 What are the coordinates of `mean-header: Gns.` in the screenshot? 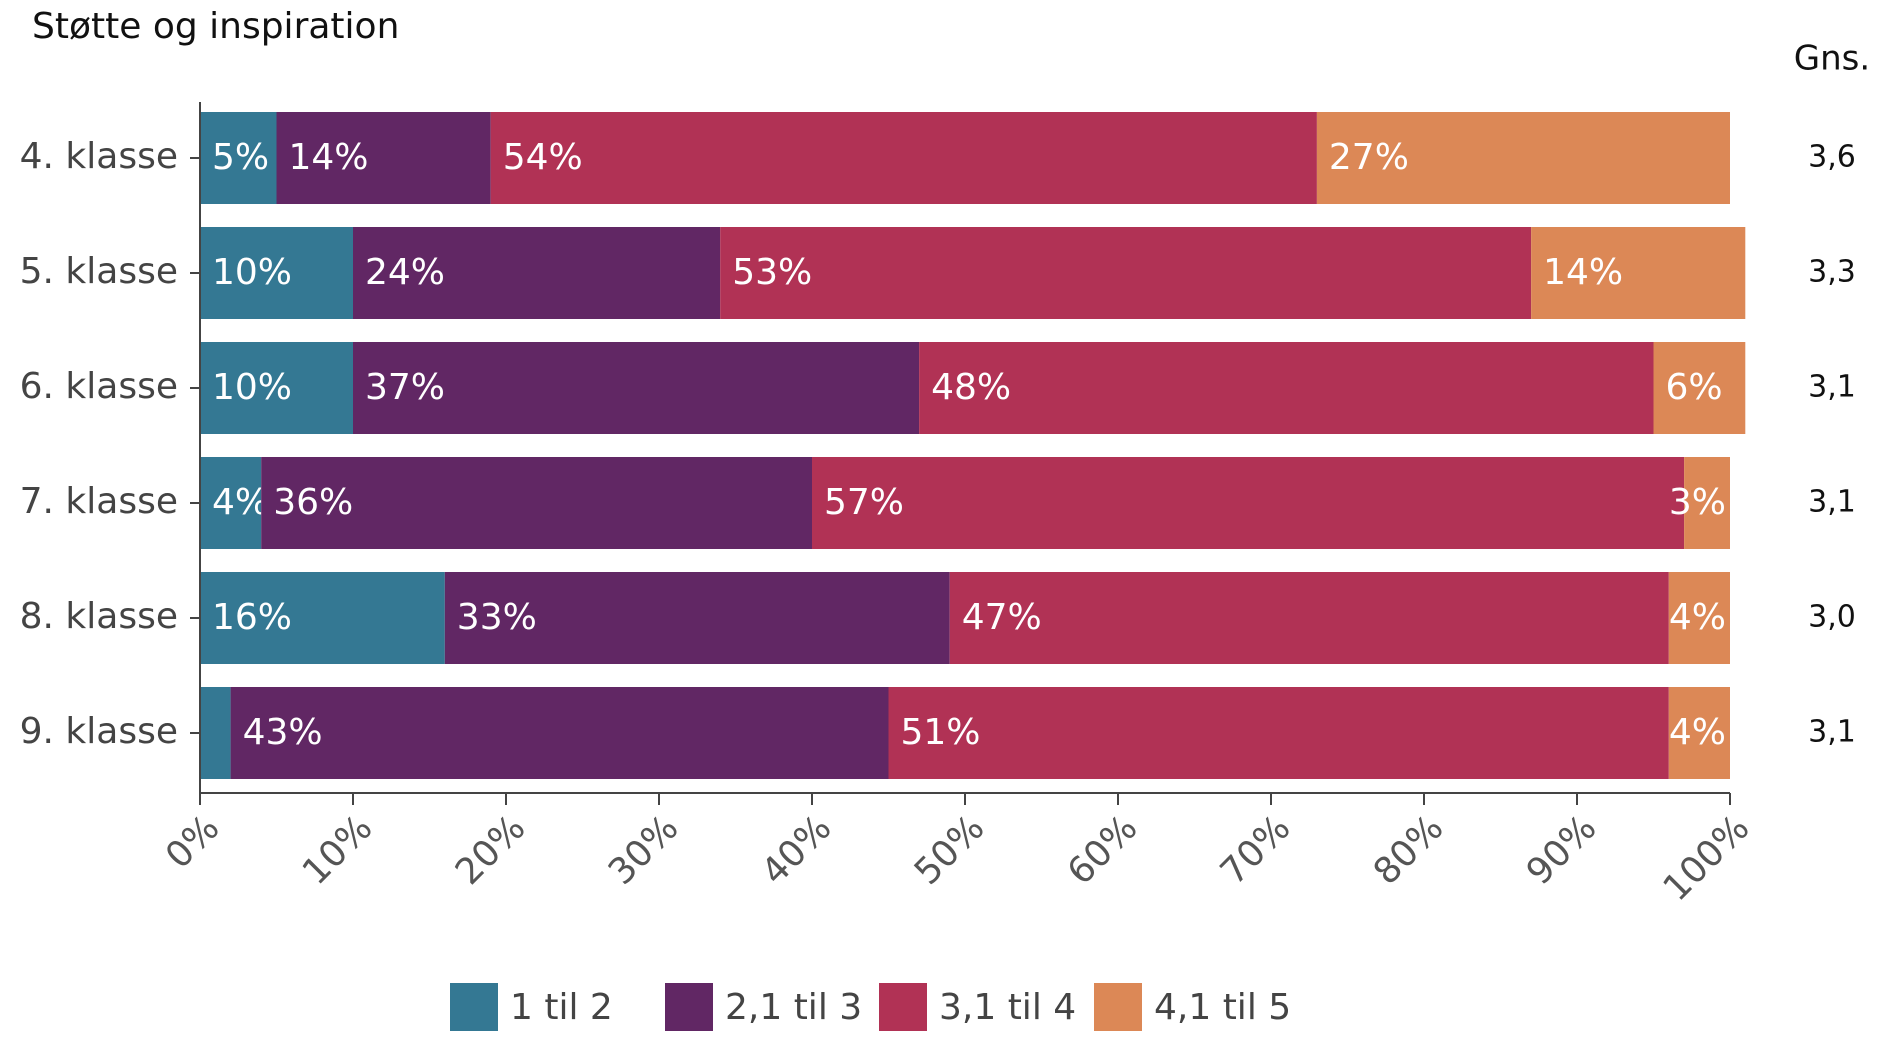 It's located at (1832, 59).